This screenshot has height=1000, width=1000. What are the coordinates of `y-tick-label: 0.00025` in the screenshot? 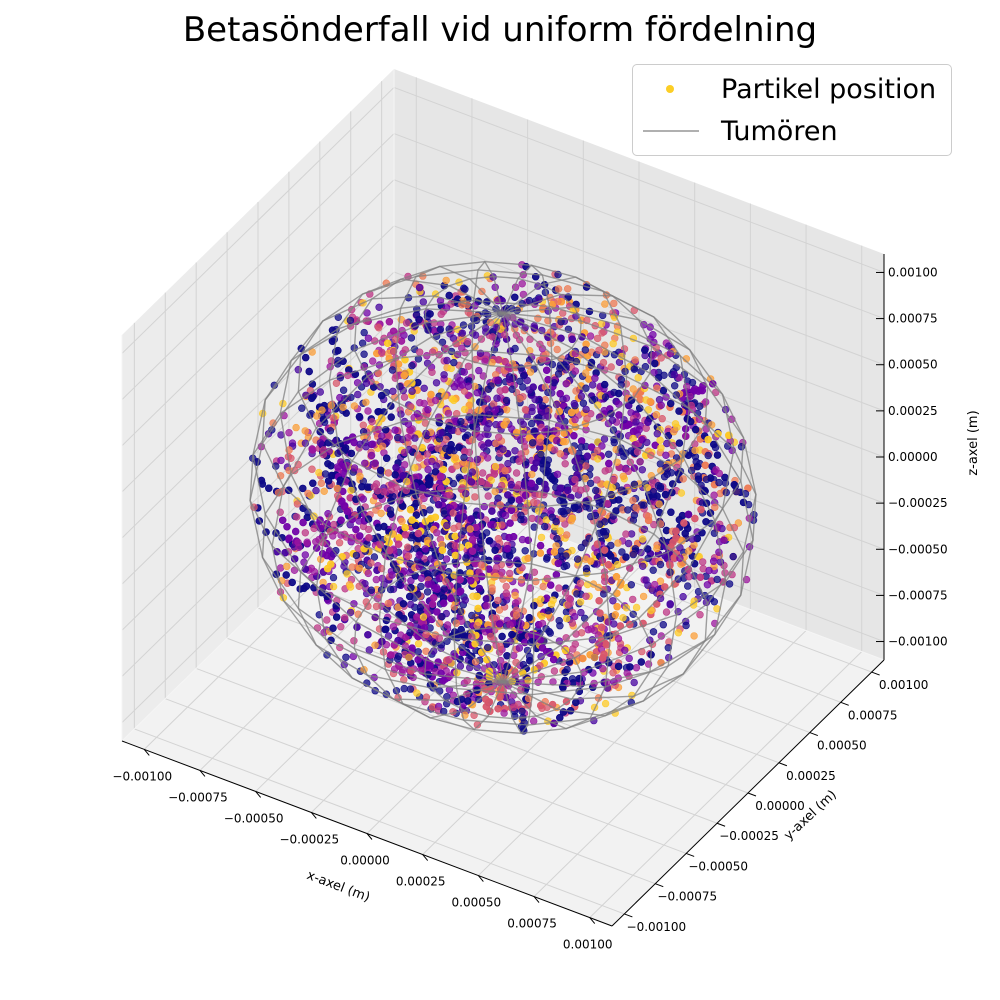 It's located at (811, 776).